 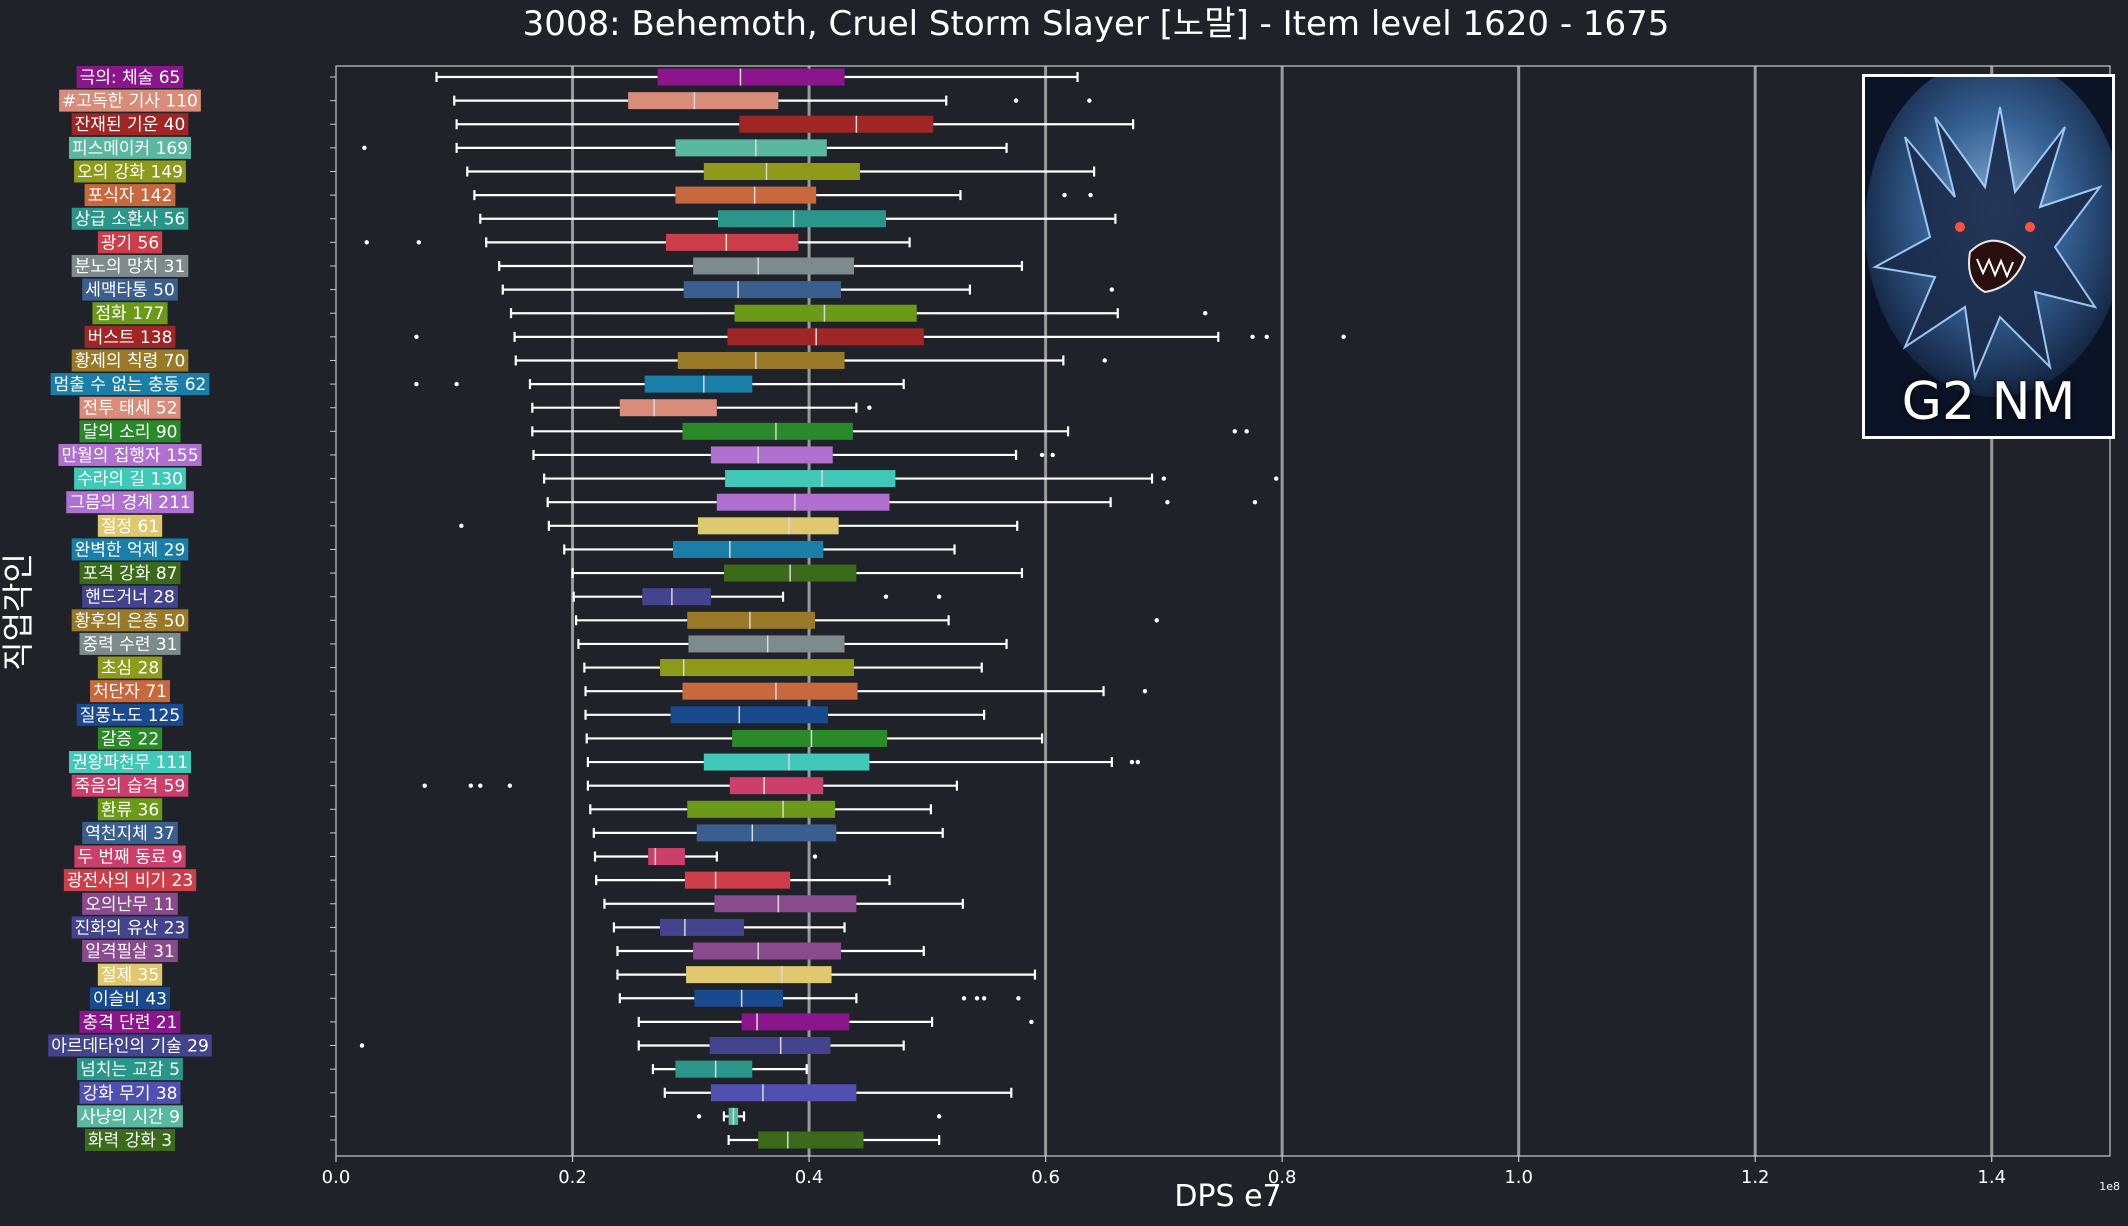 What do you see at coordinates (1518, 1177) in the screenshot?
I see `x-tick-label: 1.0` at bounding box center [1518, 1177].